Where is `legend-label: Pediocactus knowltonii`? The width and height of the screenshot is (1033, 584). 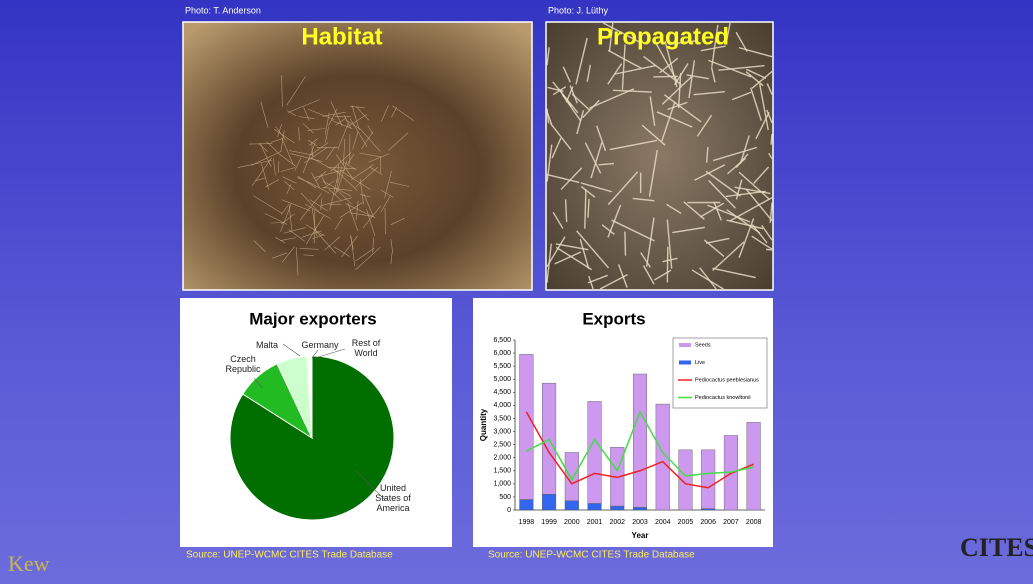 legend-label: Pediocactus knowltonii is located at coordinates (723, 398).